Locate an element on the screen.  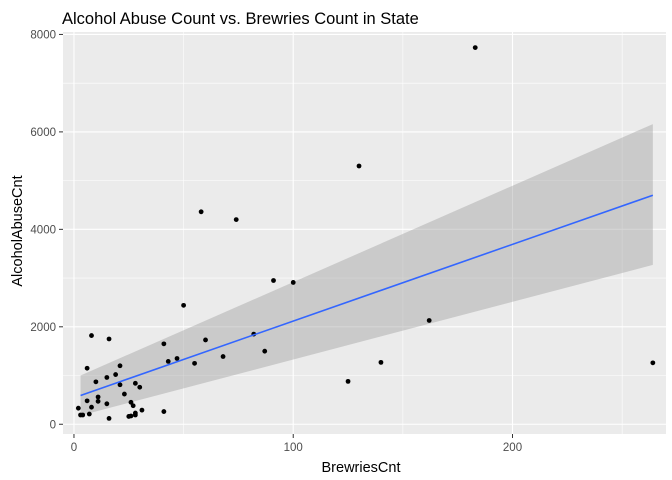
x-axis-title: BrewriesCnt is located at coordinates (361, 468).